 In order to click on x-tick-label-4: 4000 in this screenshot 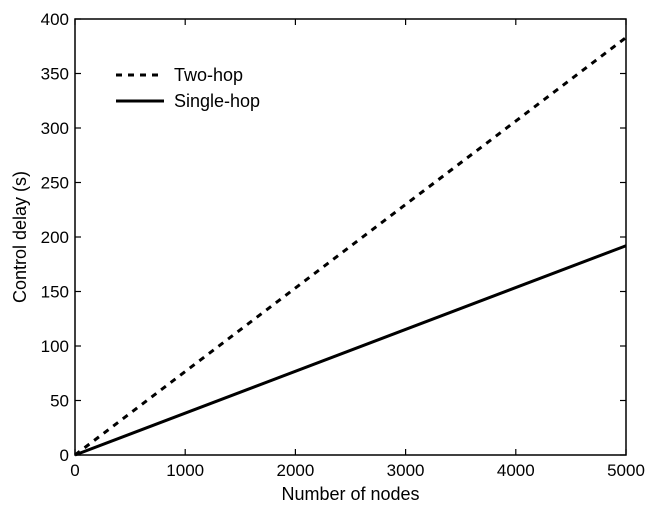, I will do `click(516, 470)`.